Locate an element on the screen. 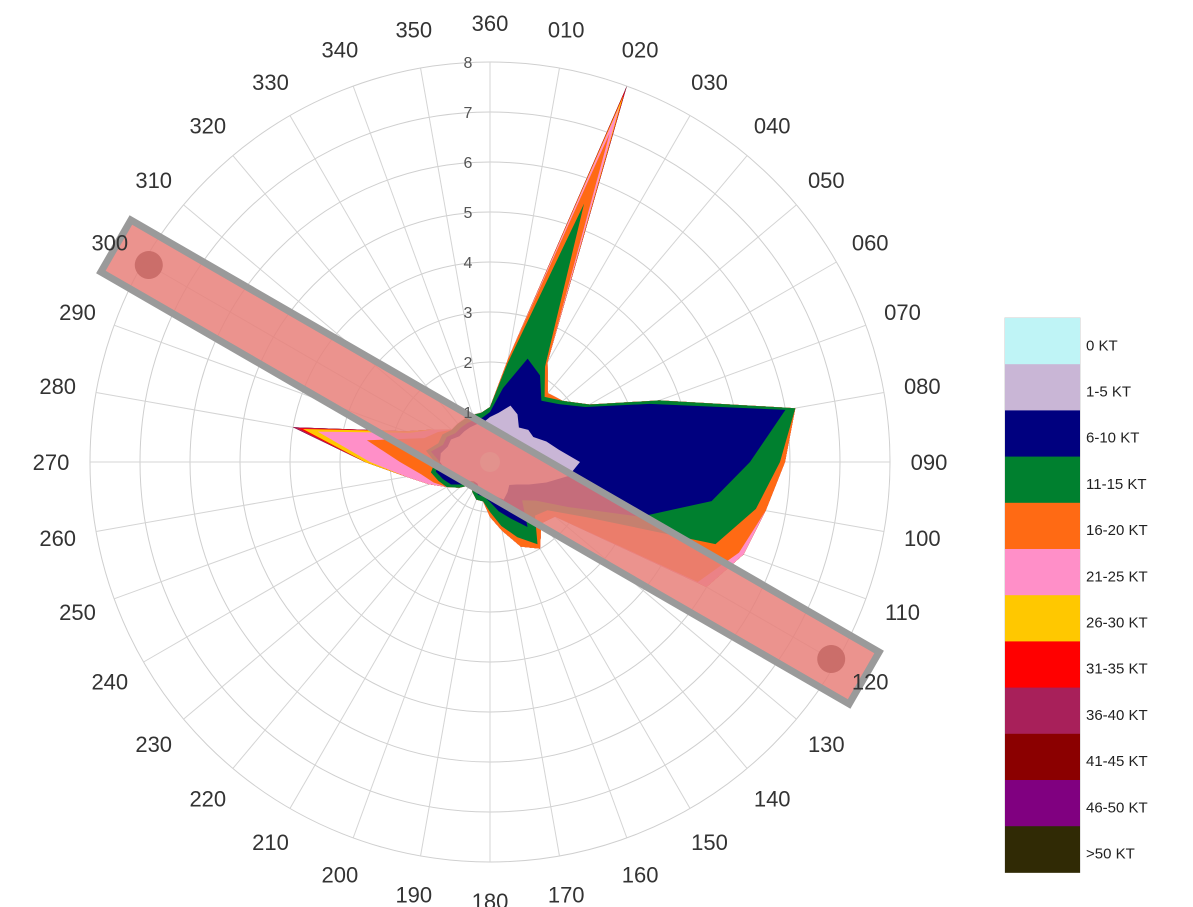  direction-label-330: 330 is located at coordinates (270, 82).